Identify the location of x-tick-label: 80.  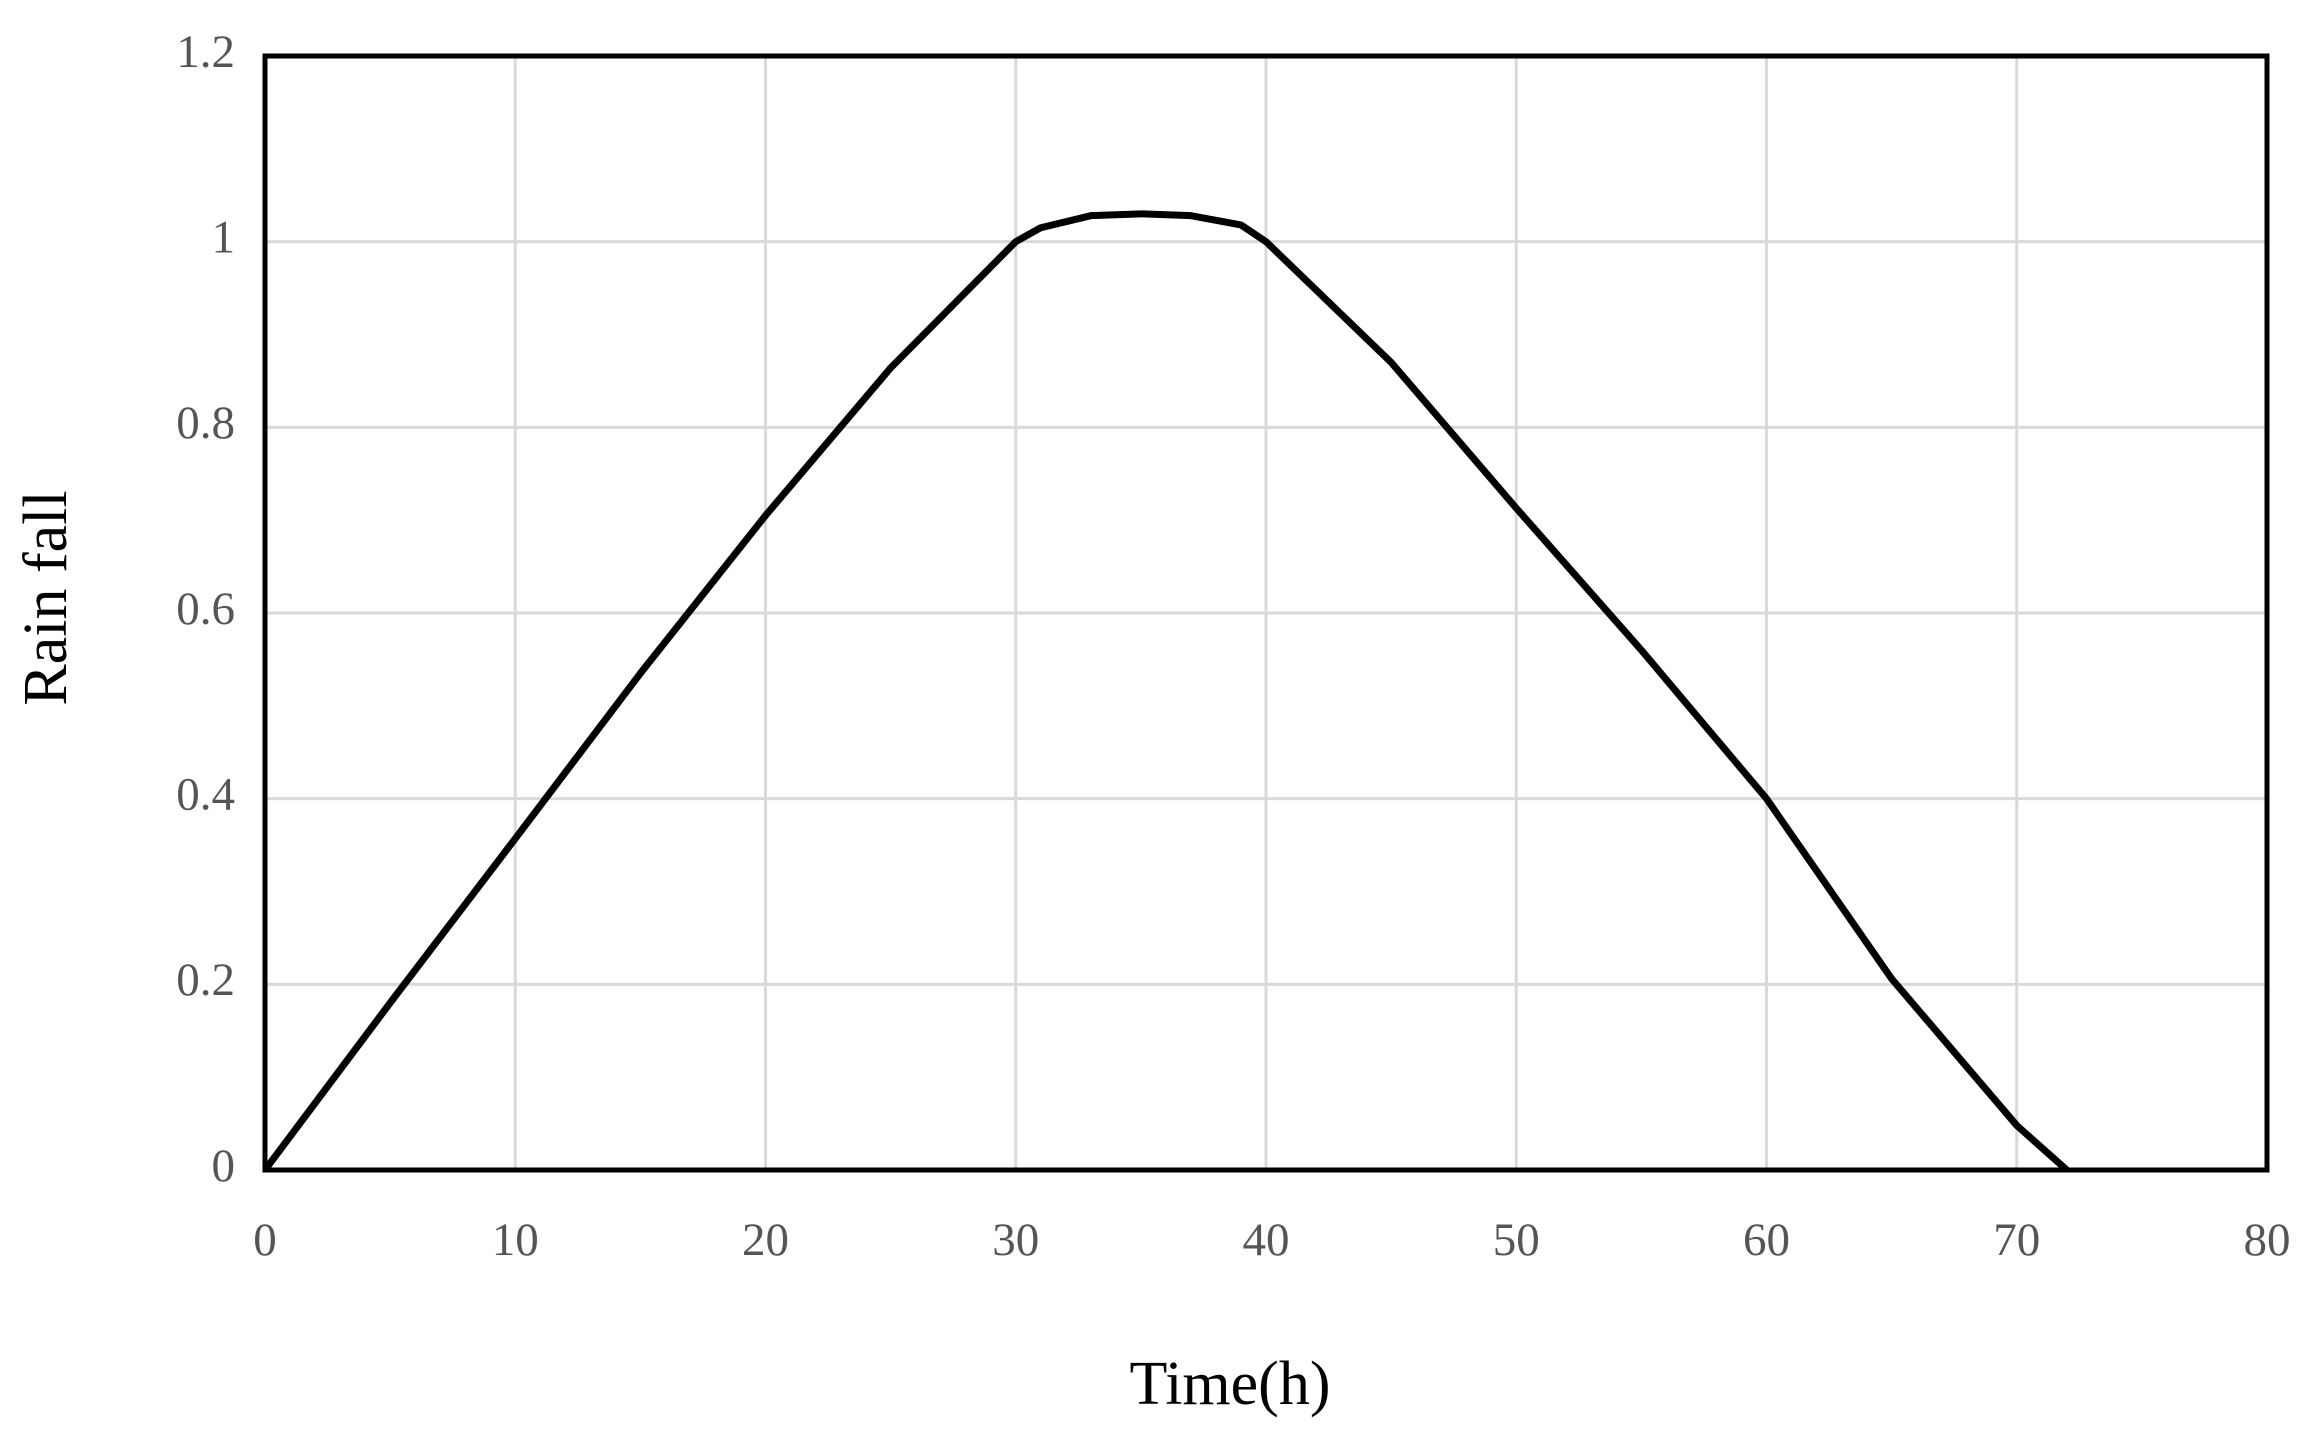
(2267, 1240).